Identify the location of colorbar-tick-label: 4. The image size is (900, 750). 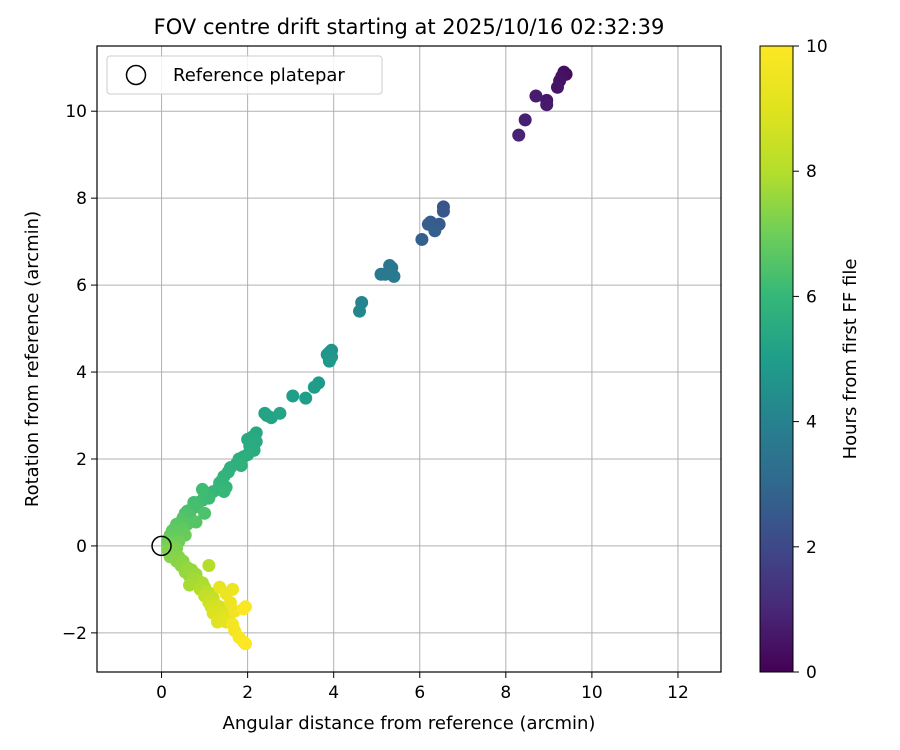
(811, 423).